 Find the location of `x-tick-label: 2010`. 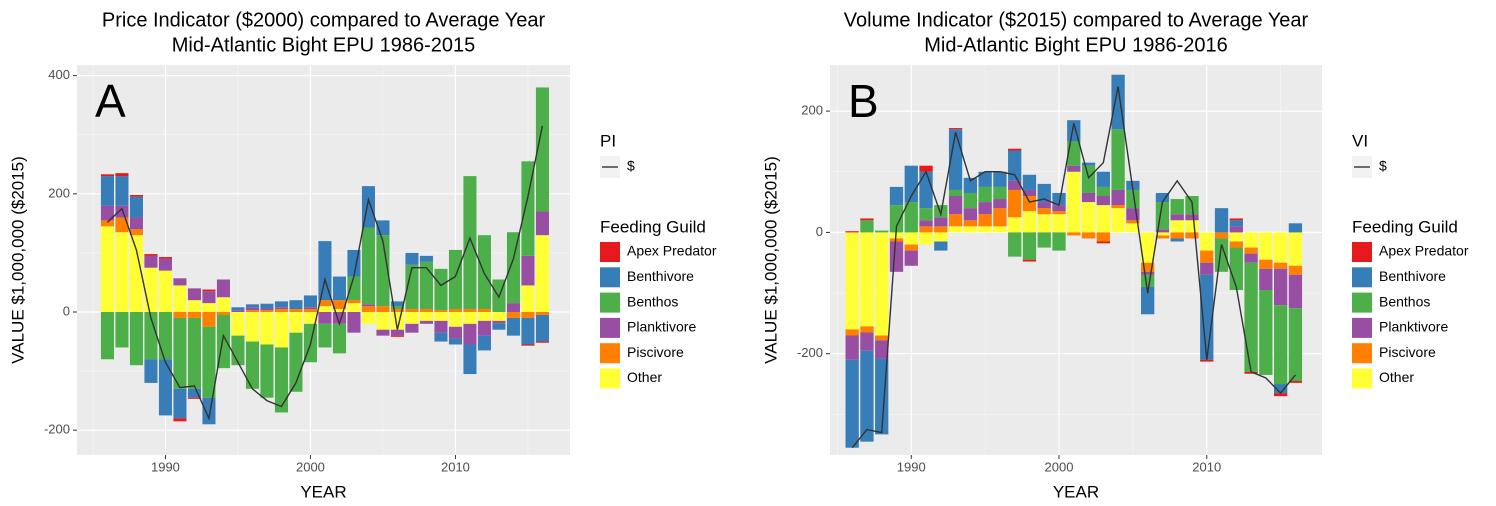

x-tick-label: 2010 is located at coordinates (455, 466).